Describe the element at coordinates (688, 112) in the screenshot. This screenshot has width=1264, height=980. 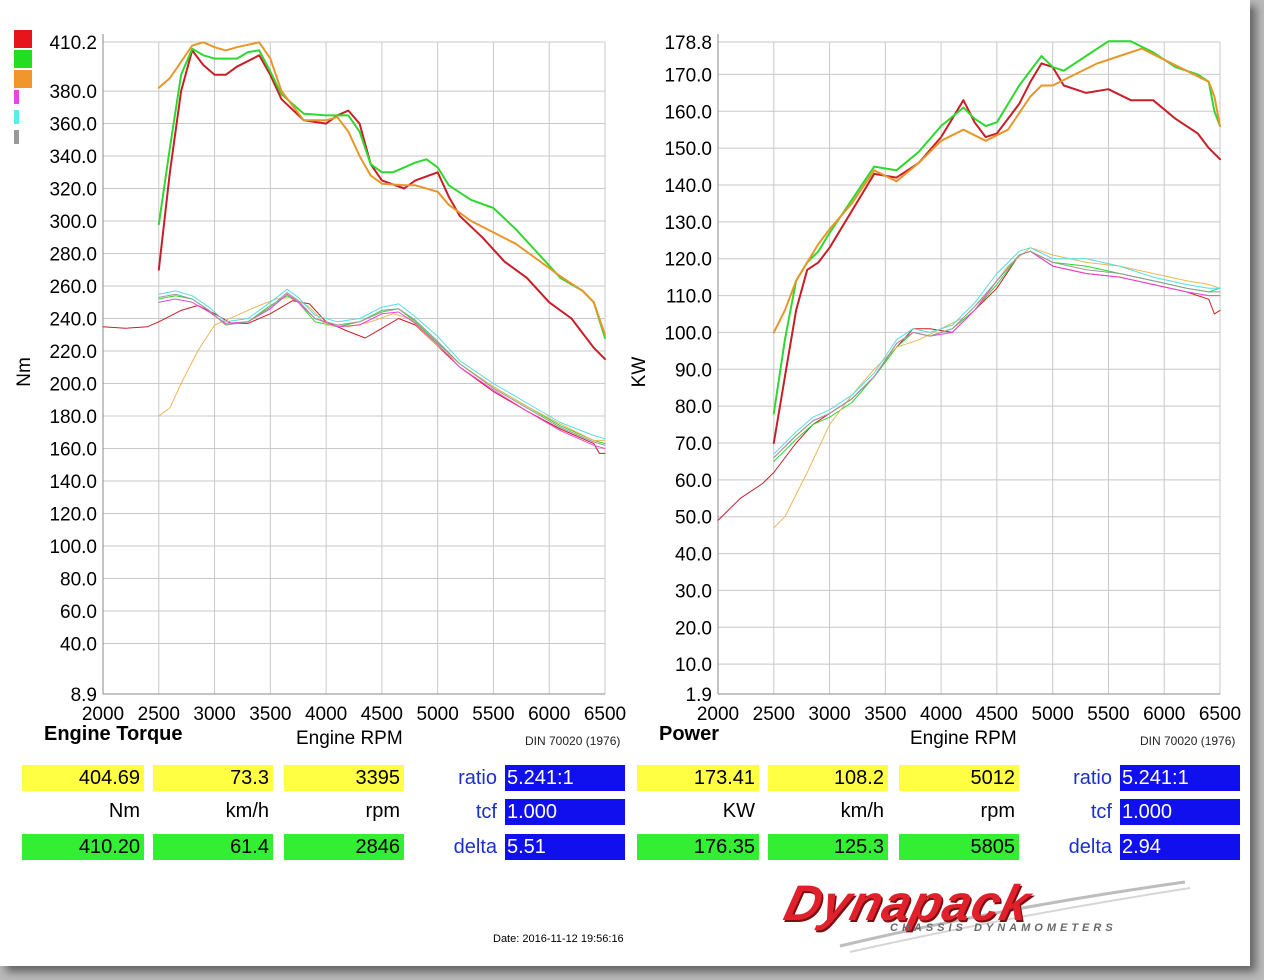
I see `power-y-tick-label: 160.0` at that location.